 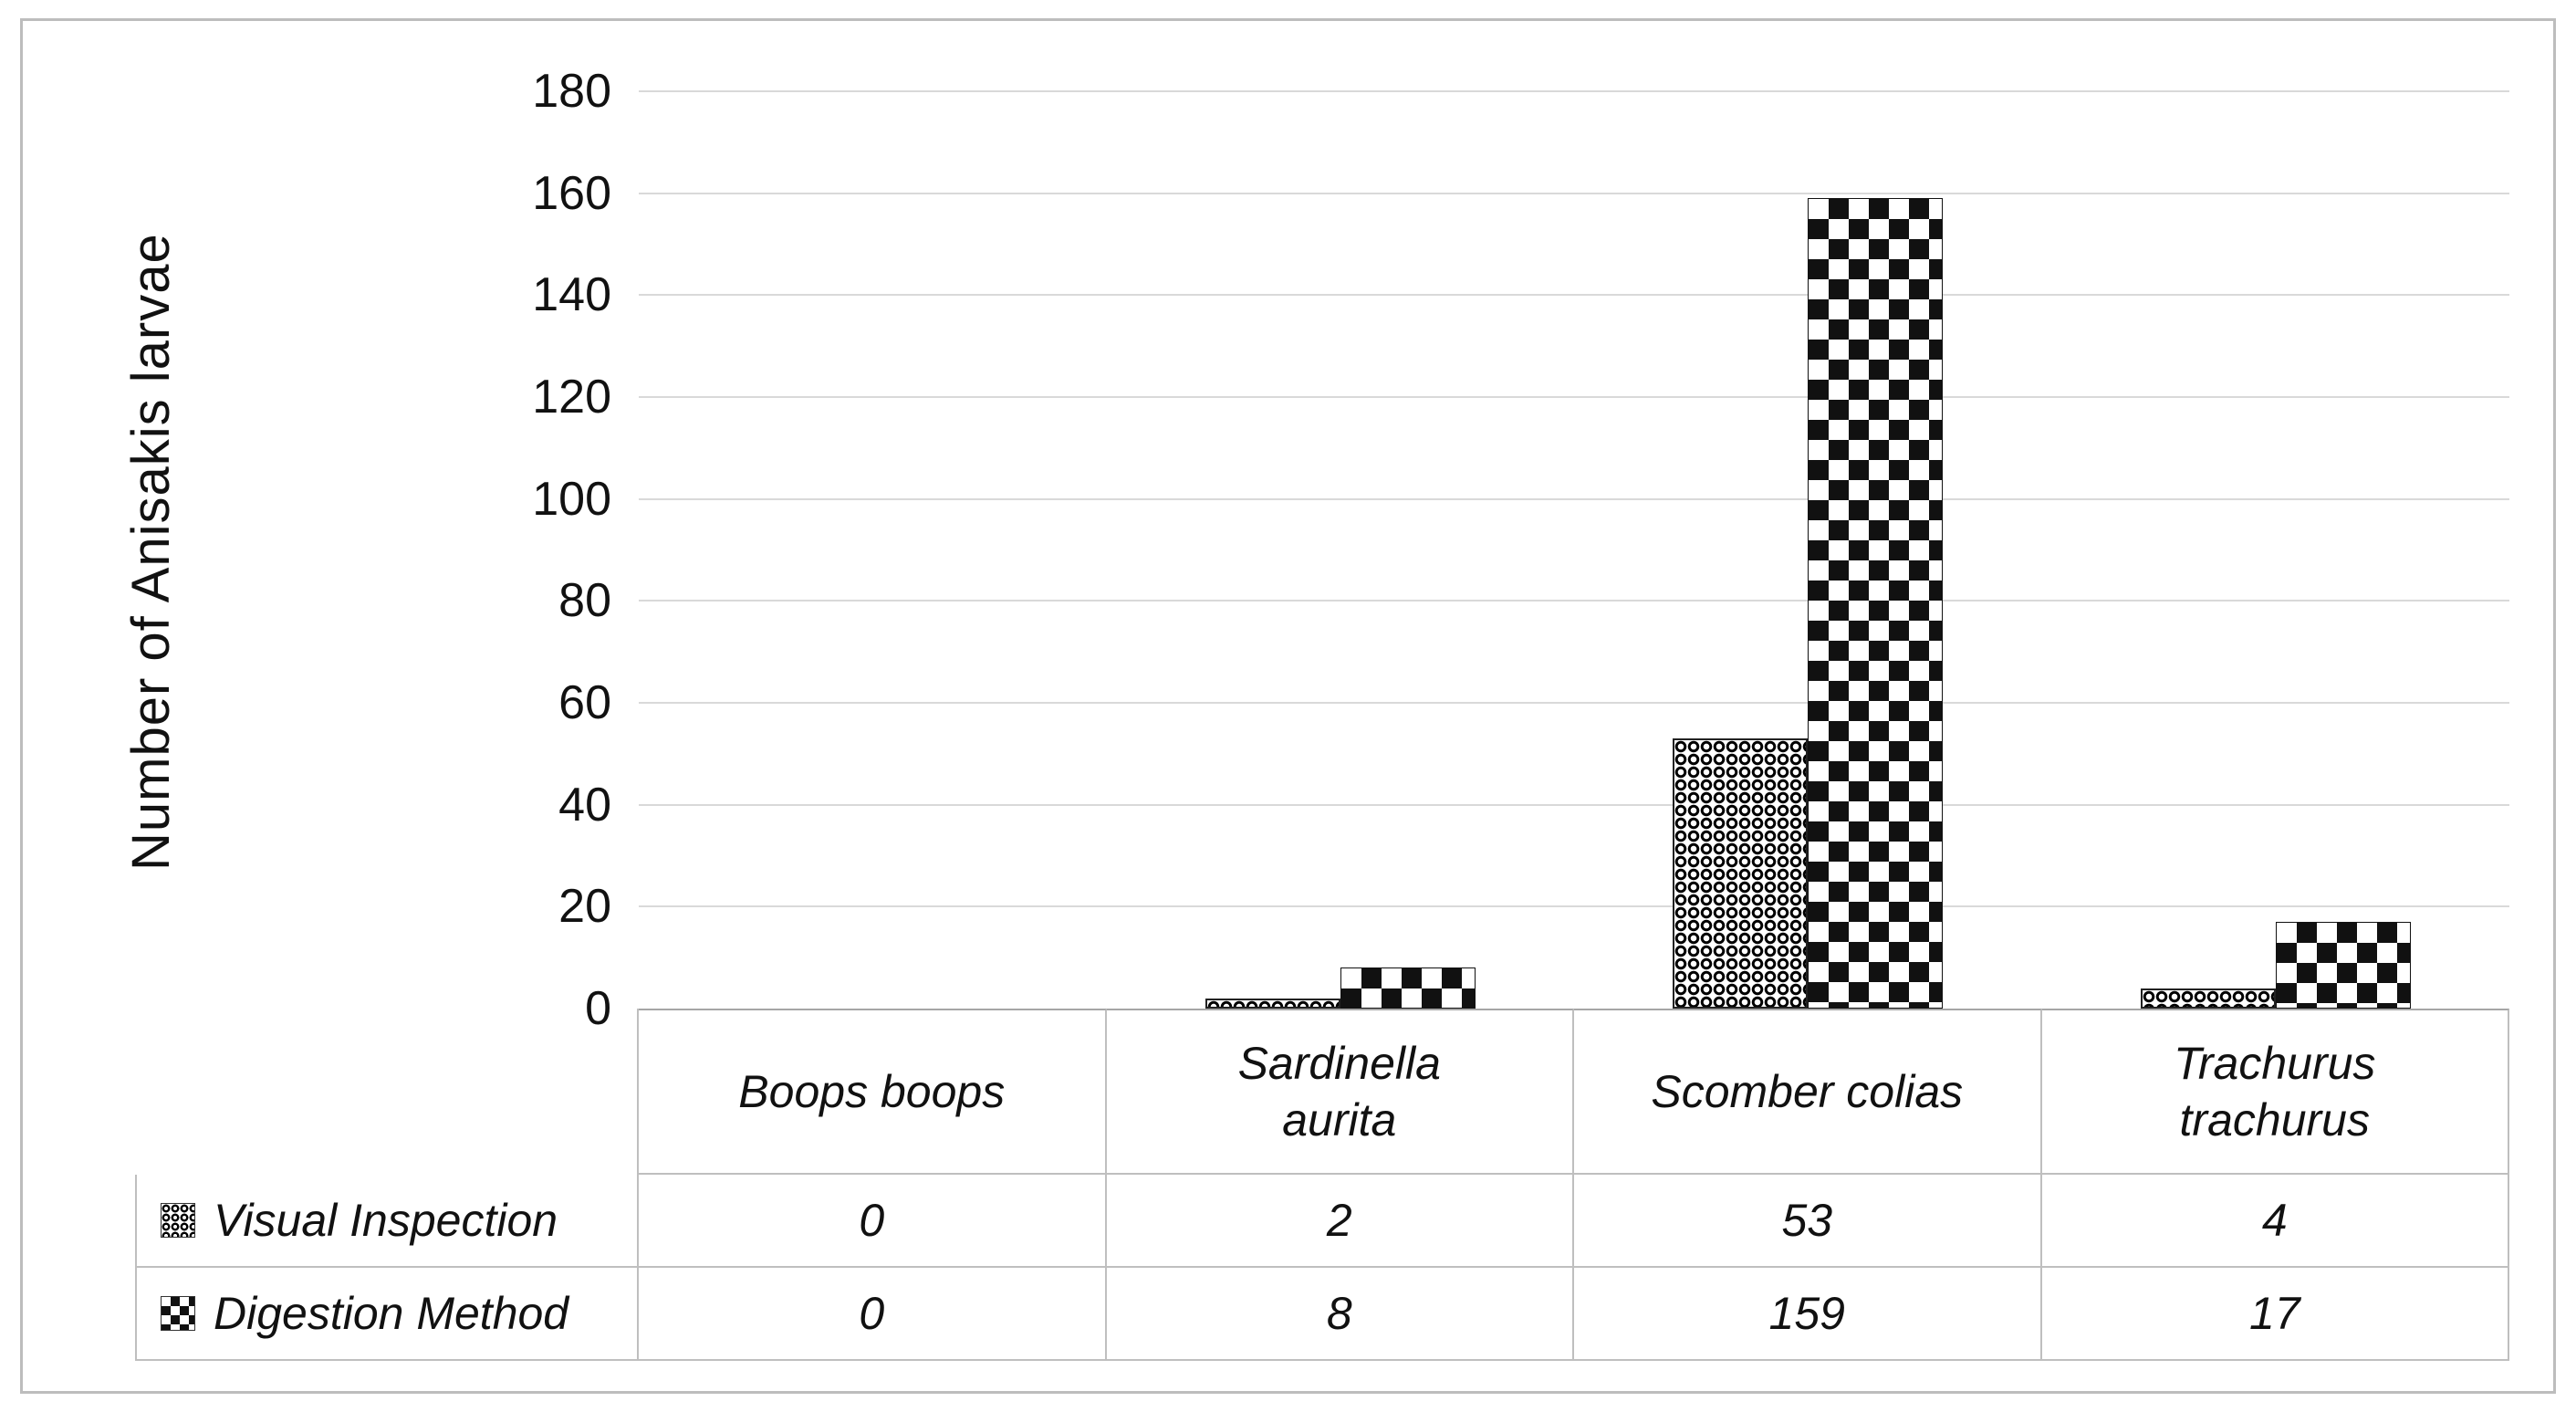 What do you see at coordinates (387, 1092) in the screenshot?
I see `table-corner-blank` at bounding box center [387, 1092].